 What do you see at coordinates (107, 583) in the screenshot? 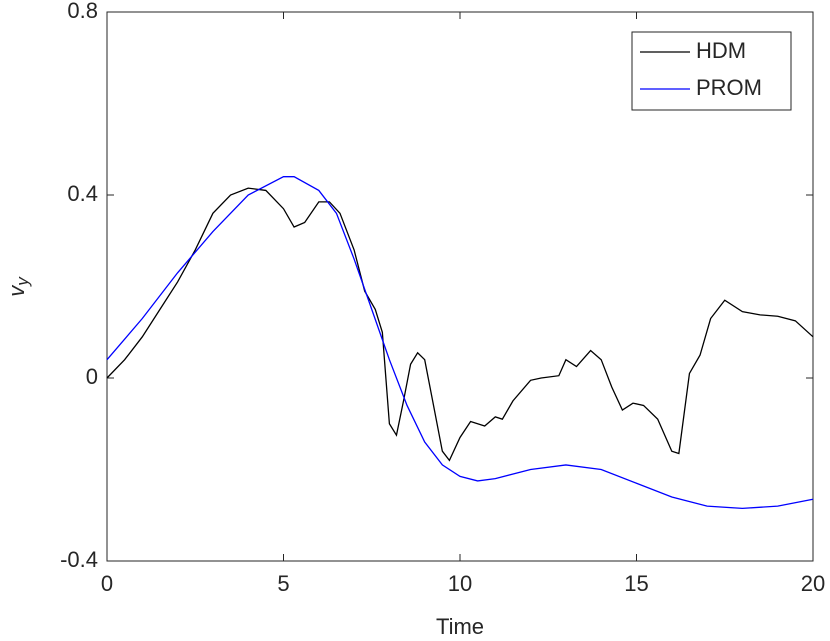
I see `x-tick-label: 0` at bounding box center [107, 583].